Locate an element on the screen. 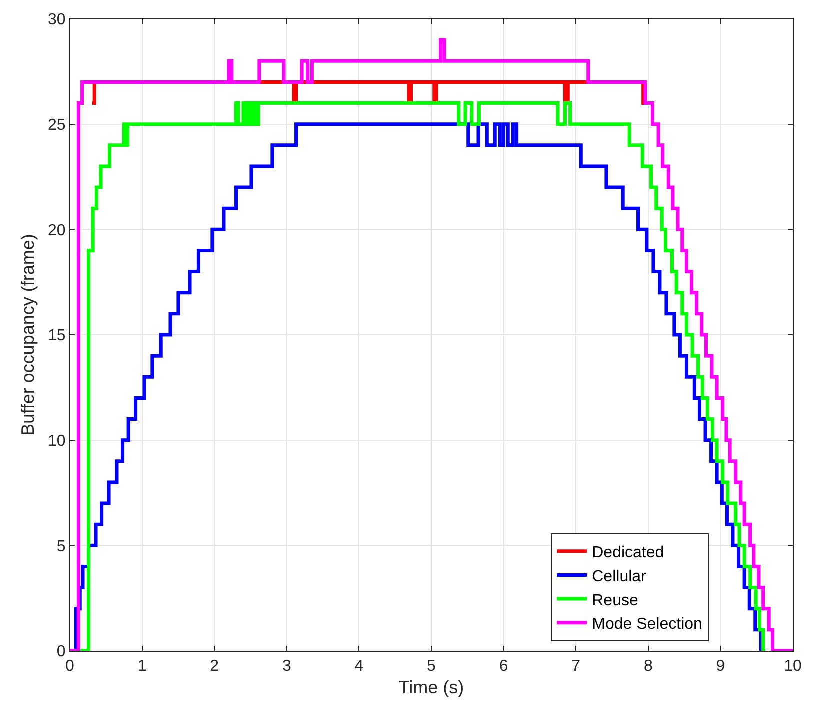 The width and height of the screenshot is (814, 711). x-tick-label: 2 is located at coordinates (215, 667).